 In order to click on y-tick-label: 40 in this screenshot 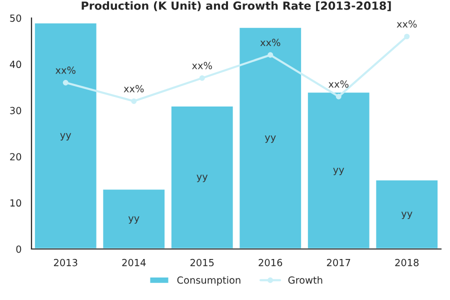, I will do `click(16, 64)`.